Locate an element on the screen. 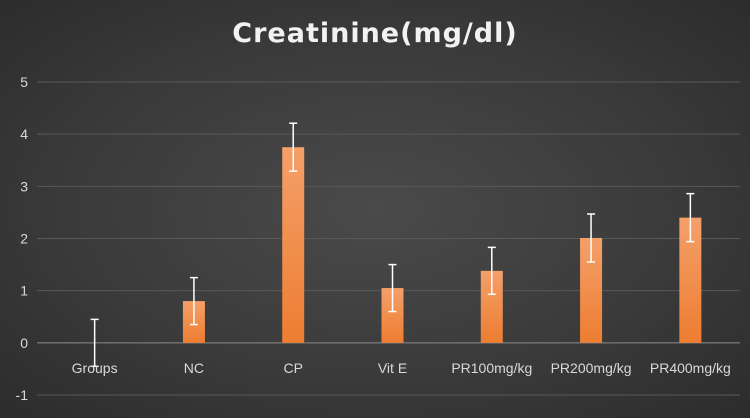 This screenshot has width=750, height=418. y-tick-label: 2 is located at coordinates (24, 239).